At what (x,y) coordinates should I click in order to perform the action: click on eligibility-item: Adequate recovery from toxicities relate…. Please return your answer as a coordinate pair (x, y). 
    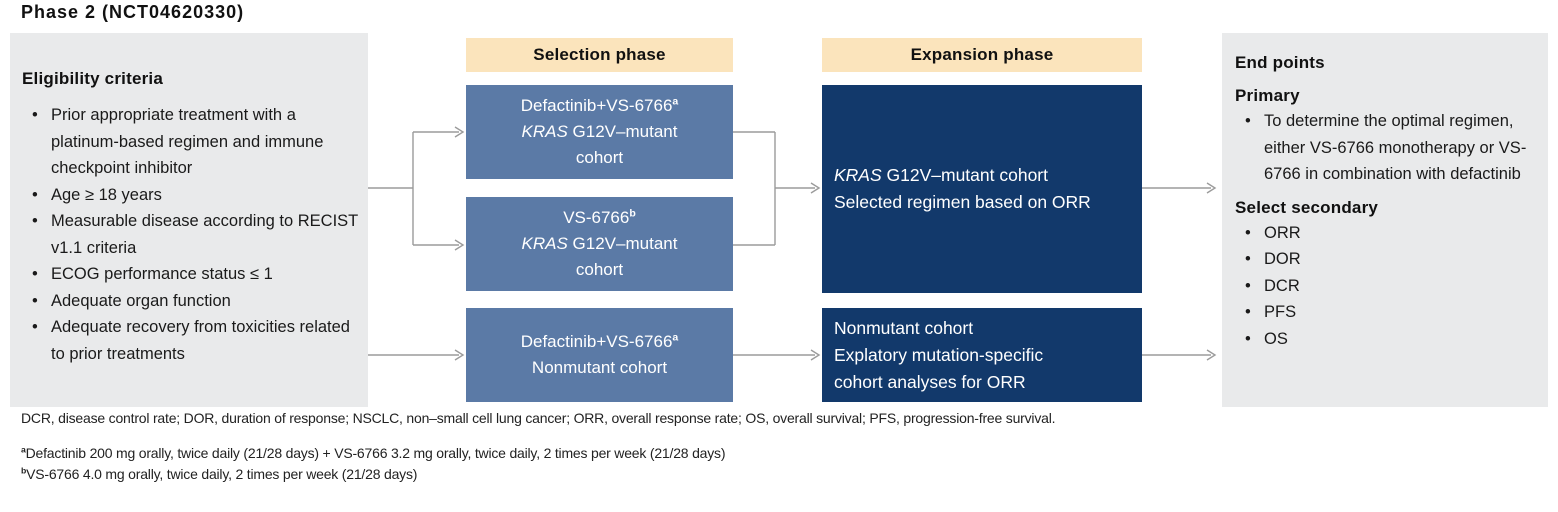
    Looking at the image, I should click on (195, 340).